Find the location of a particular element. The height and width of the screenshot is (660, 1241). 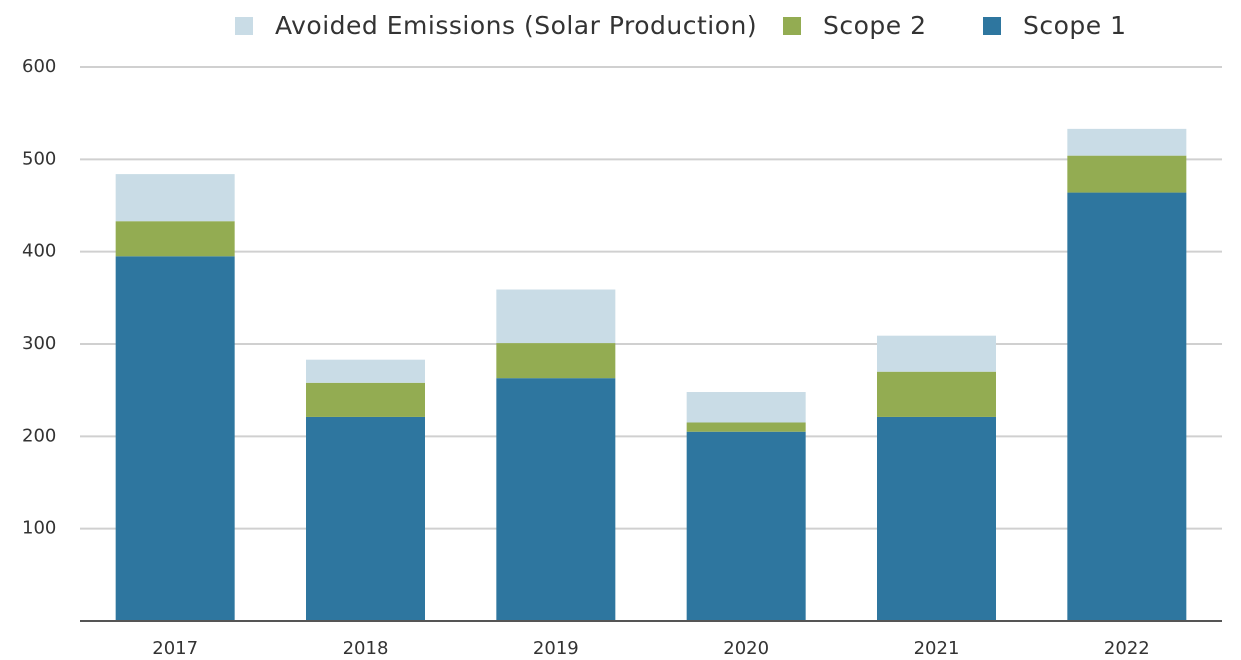

x-tick-label: 2018 is located at coordinates (366, 648).